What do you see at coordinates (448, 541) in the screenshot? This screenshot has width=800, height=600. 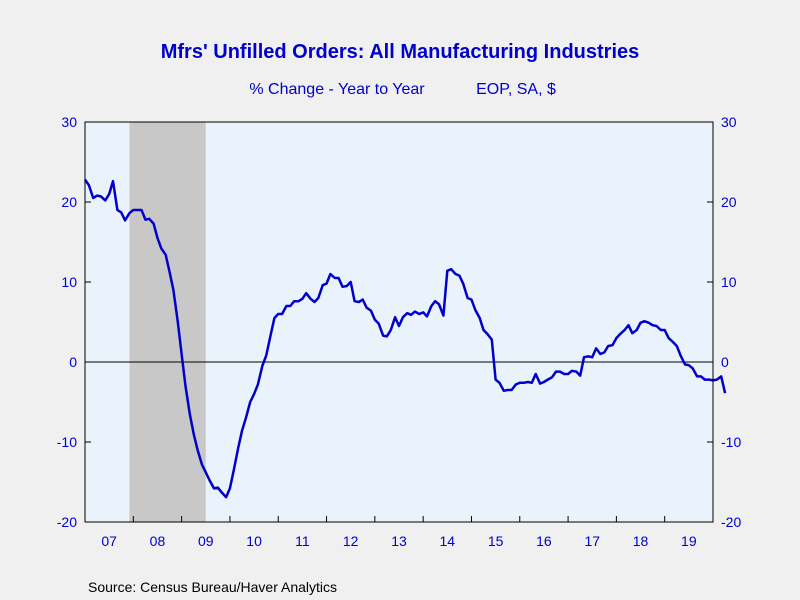 I see `x-tick-label: 14` at bounding box center [448, 541].